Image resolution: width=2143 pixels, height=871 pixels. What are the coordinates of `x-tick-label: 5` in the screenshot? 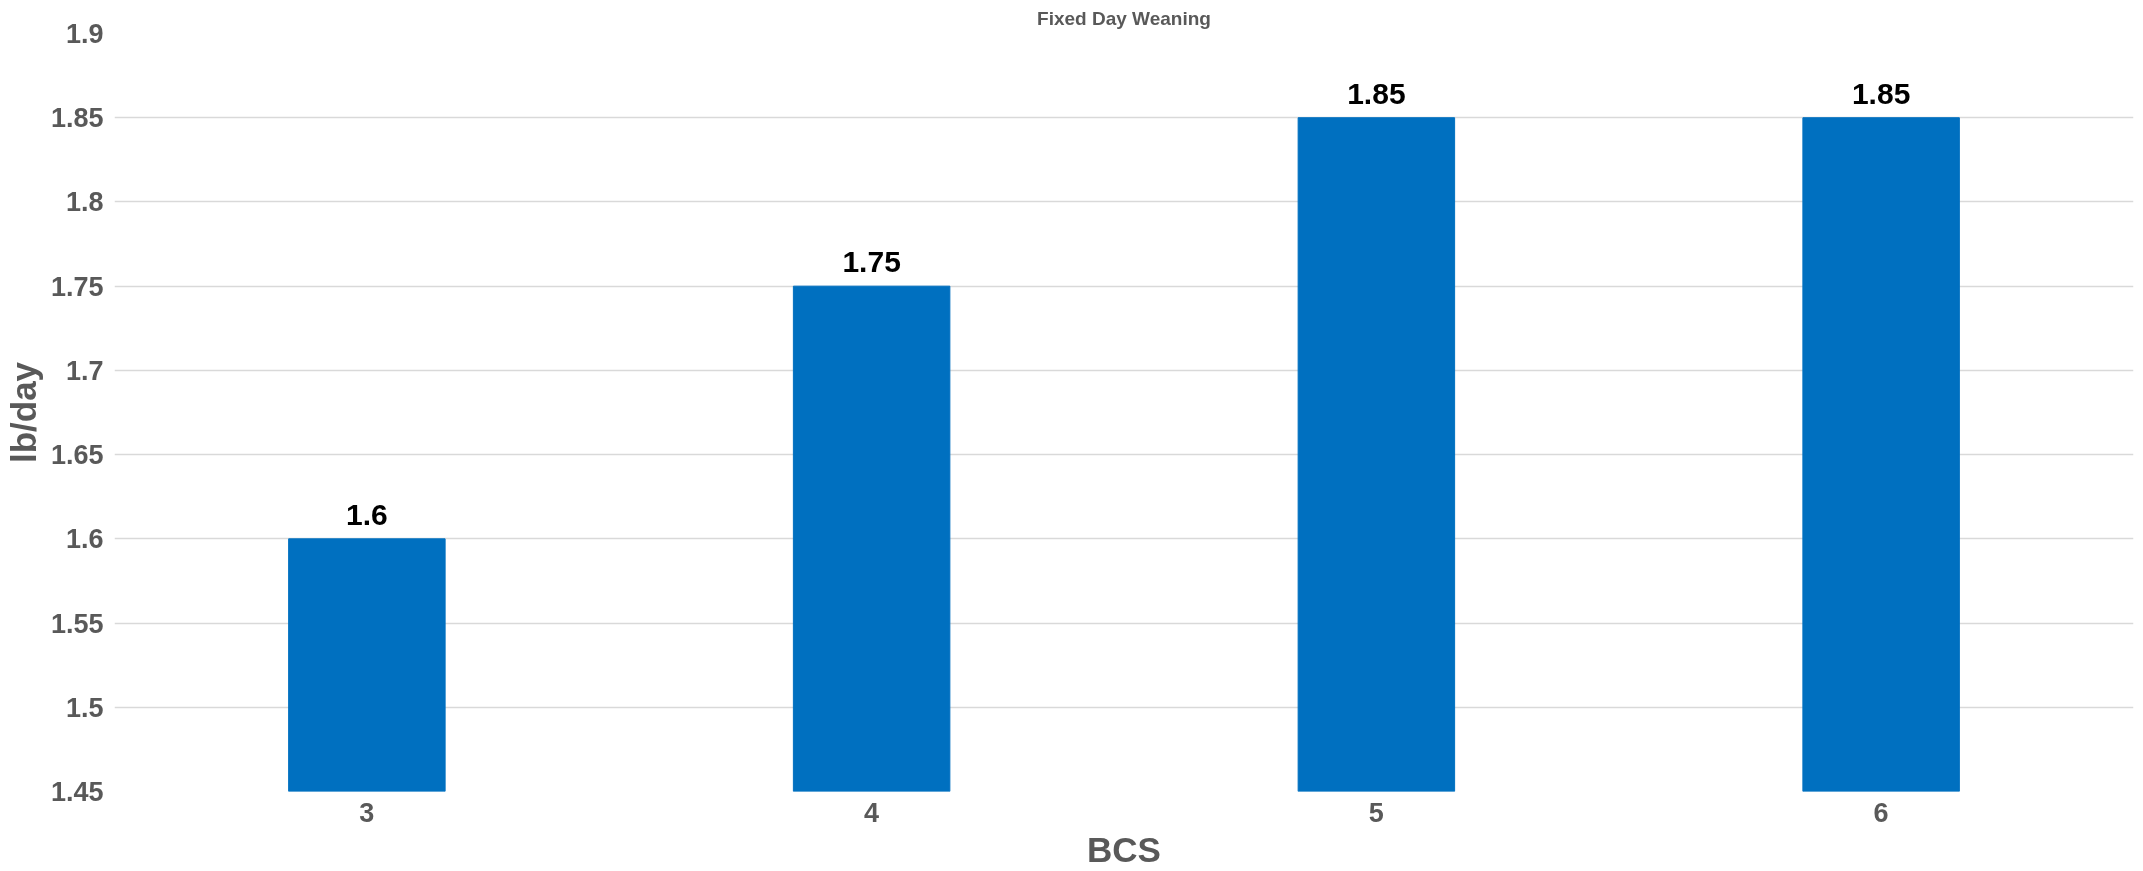 It's located at (1376, 812).